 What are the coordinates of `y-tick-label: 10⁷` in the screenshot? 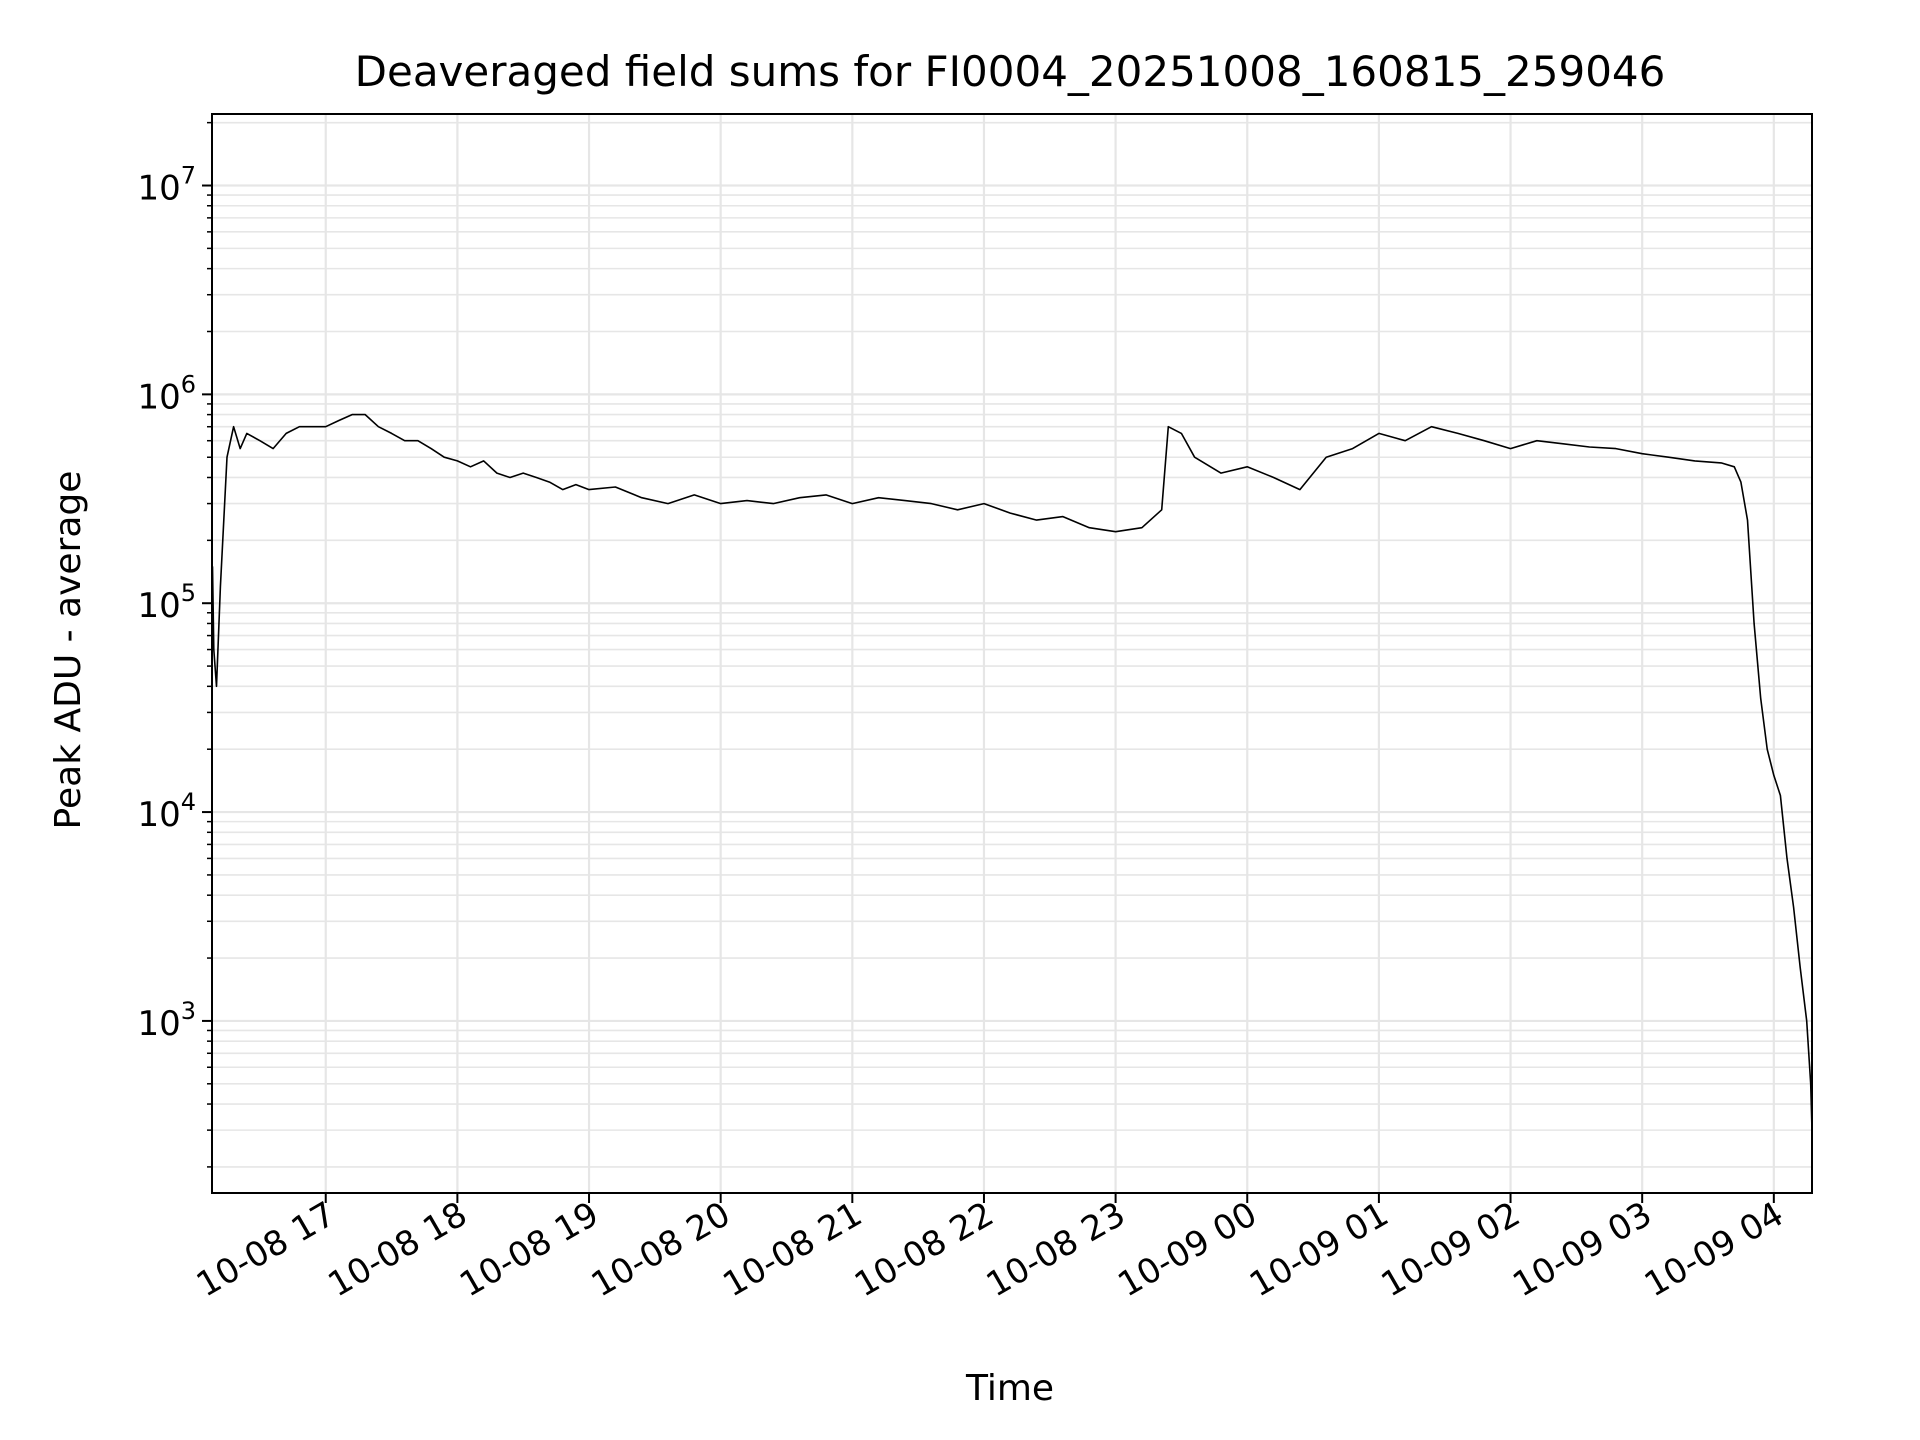 It's located at (166, 185).